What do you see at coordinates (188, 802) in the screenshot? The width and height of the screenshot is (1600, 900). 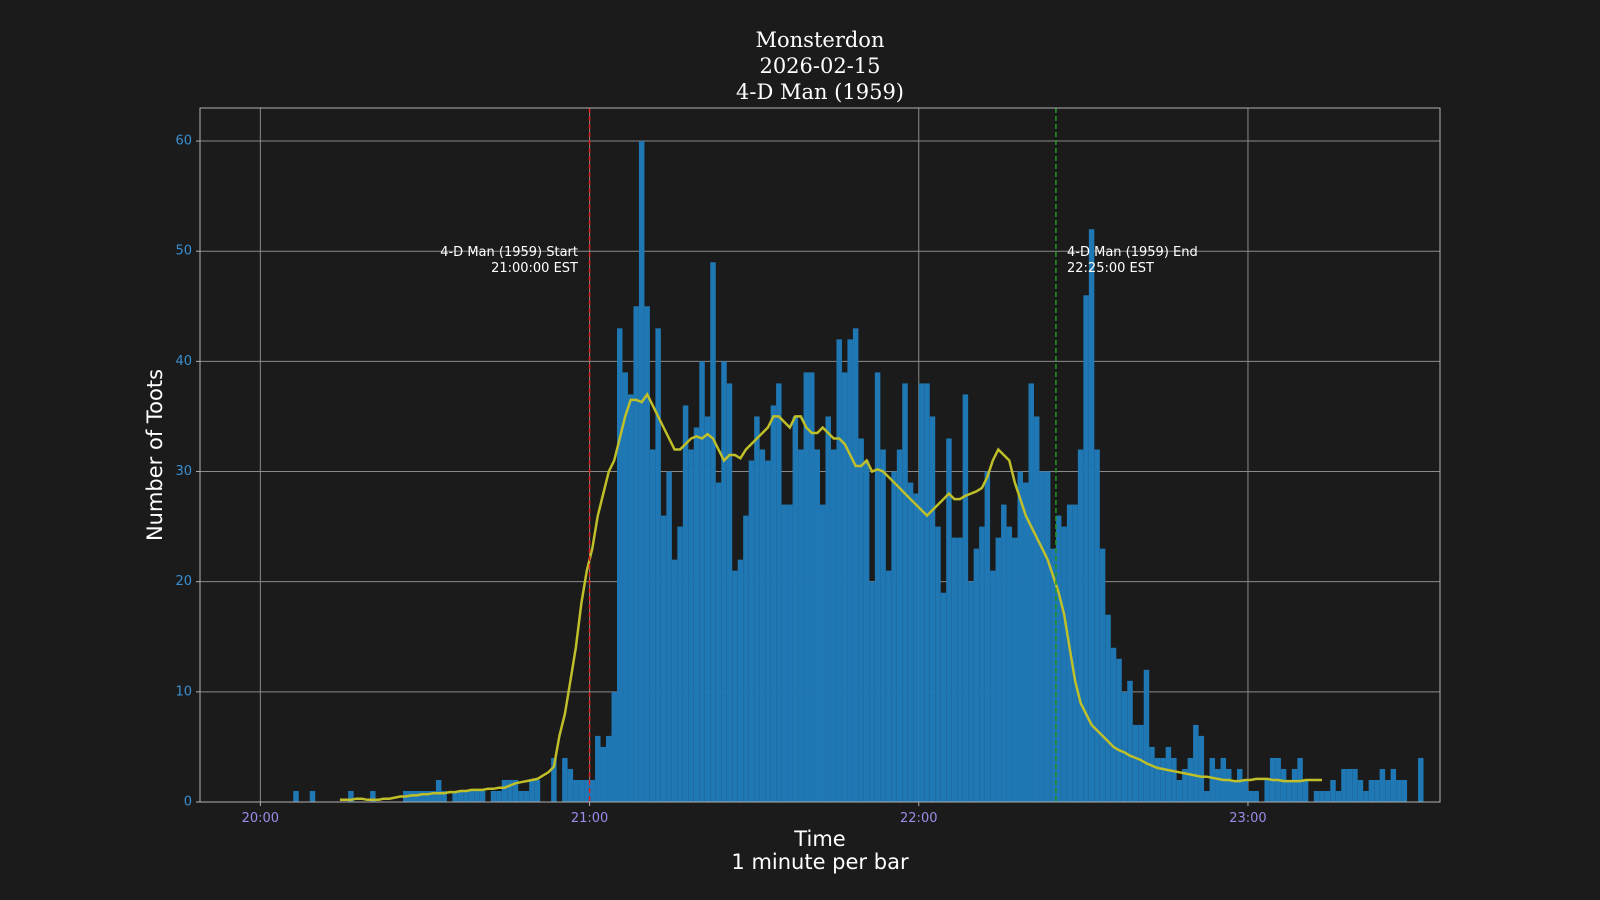 I see `y-tick-label: 0` at bounding box center [188, 802].